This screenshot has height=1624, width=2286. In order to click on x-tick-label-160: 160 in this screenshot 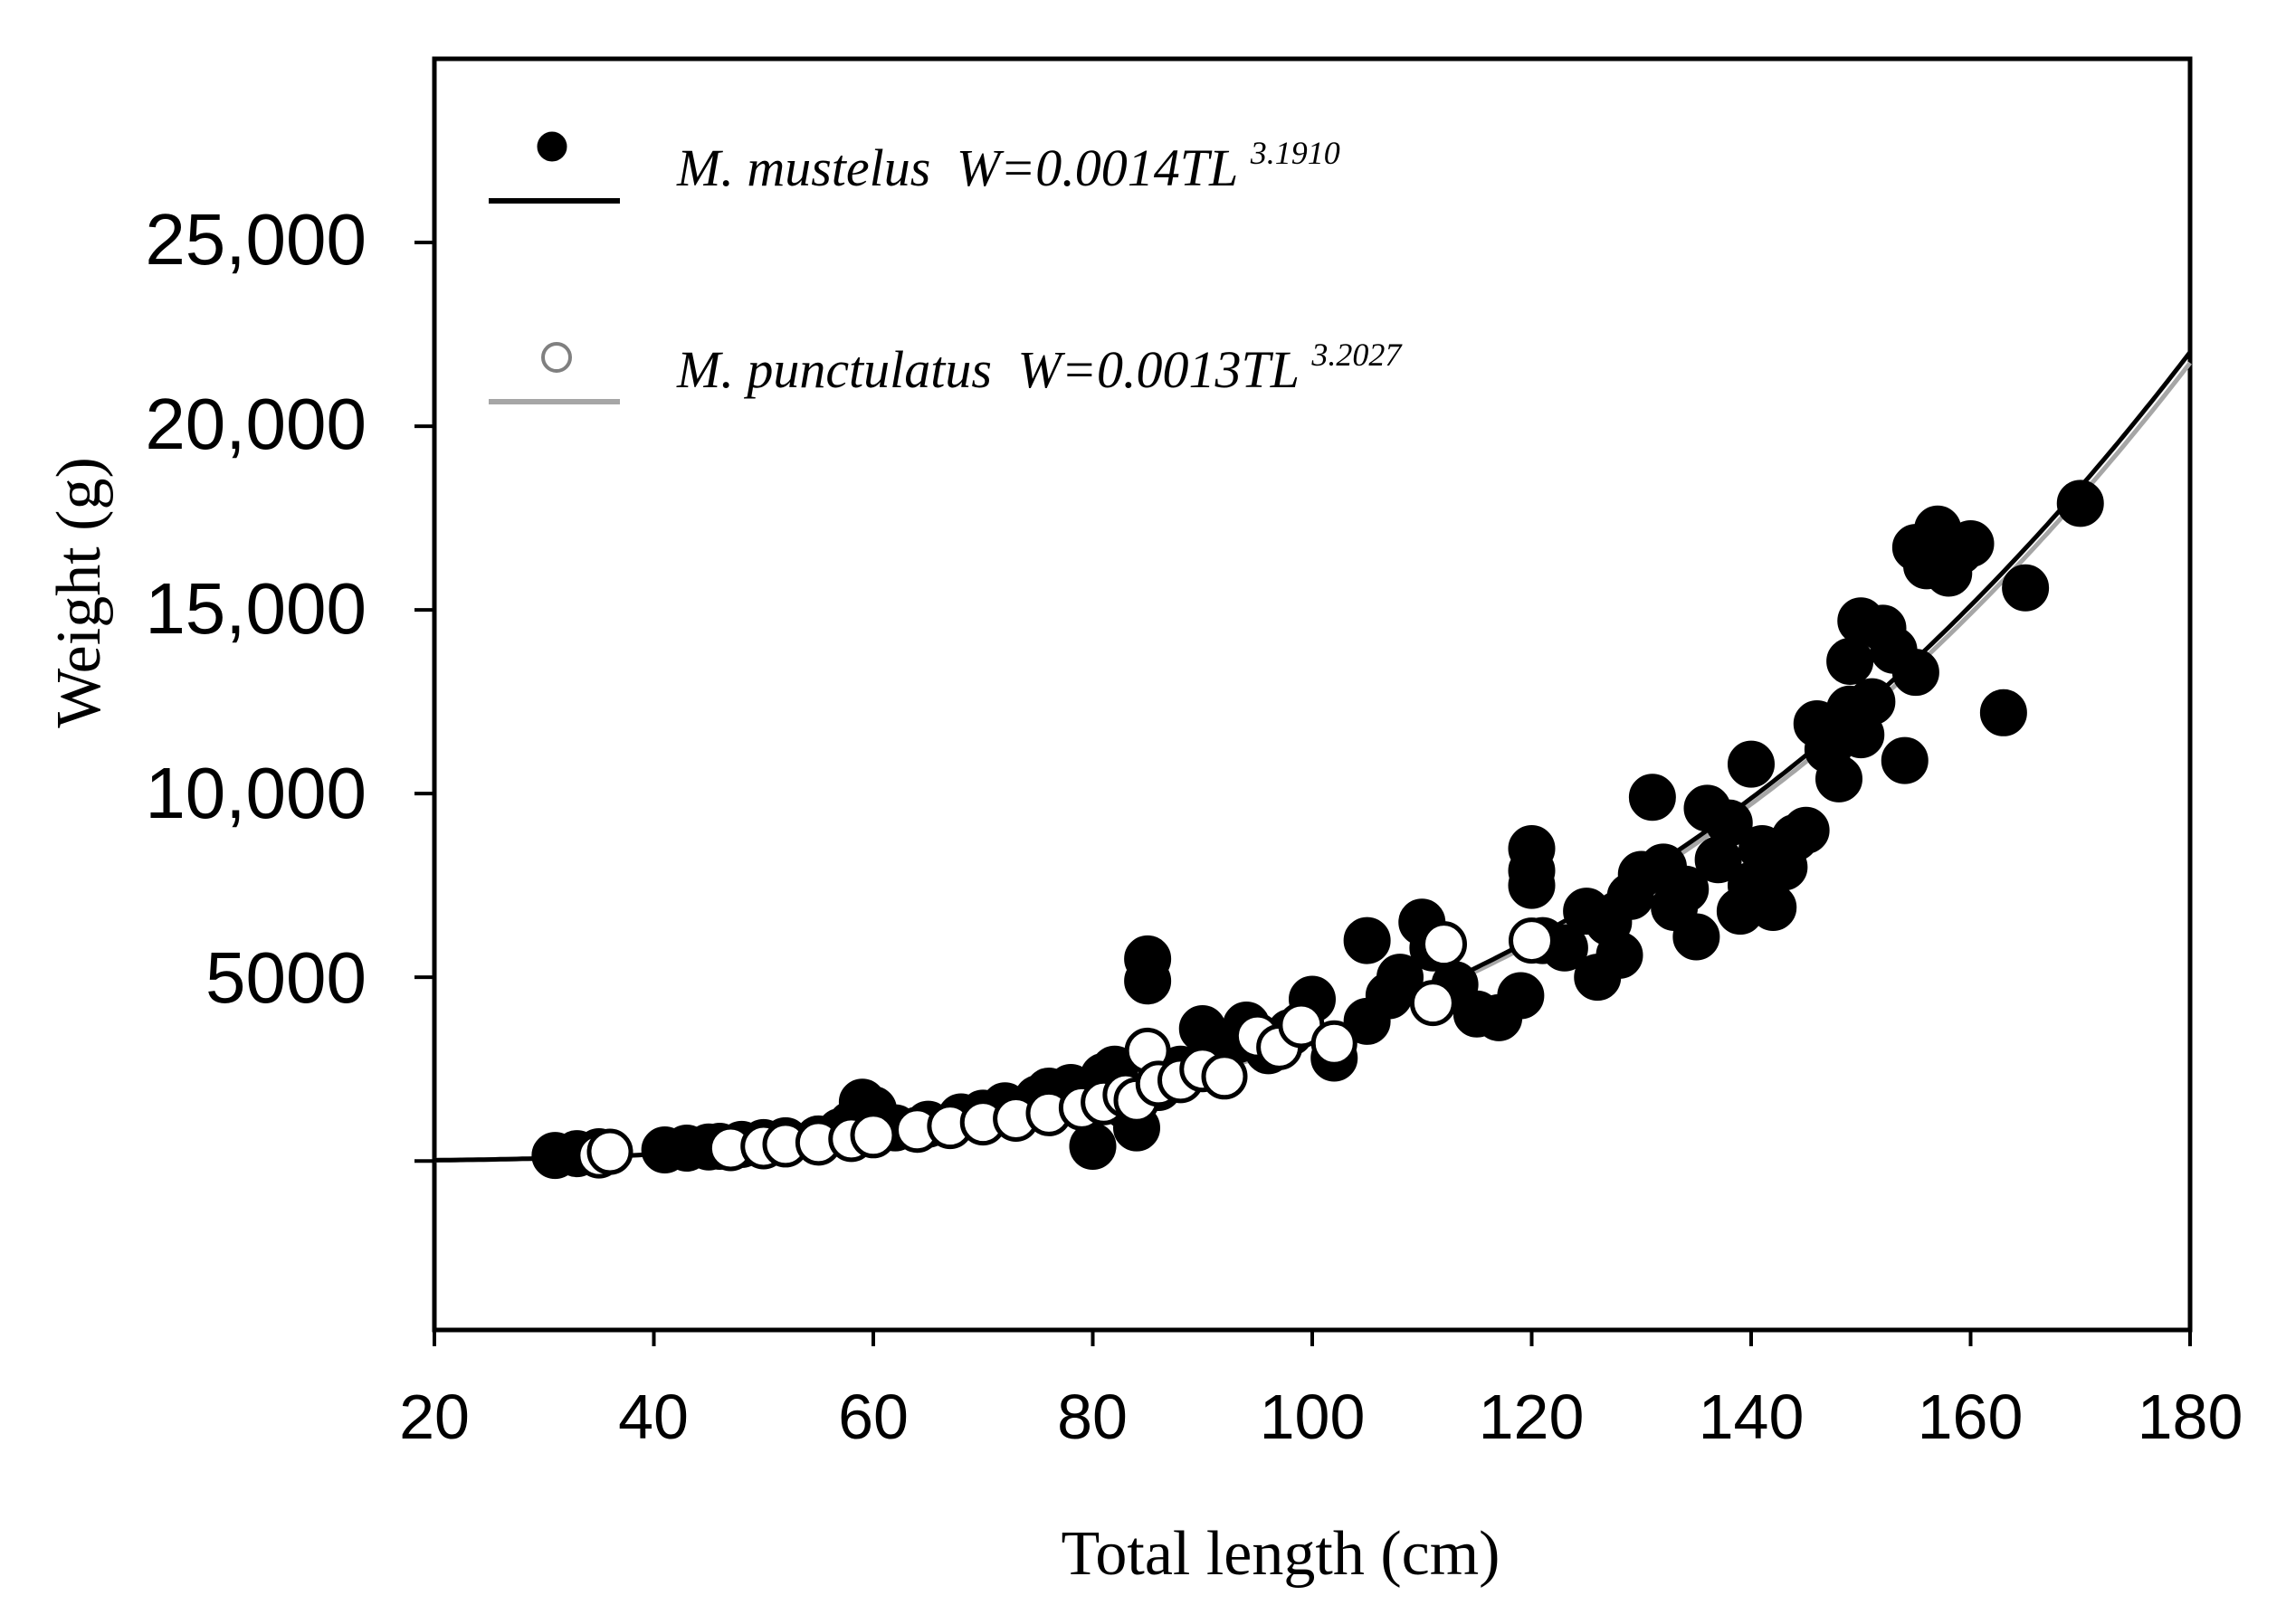, I will do `click(1971, 1417)`.